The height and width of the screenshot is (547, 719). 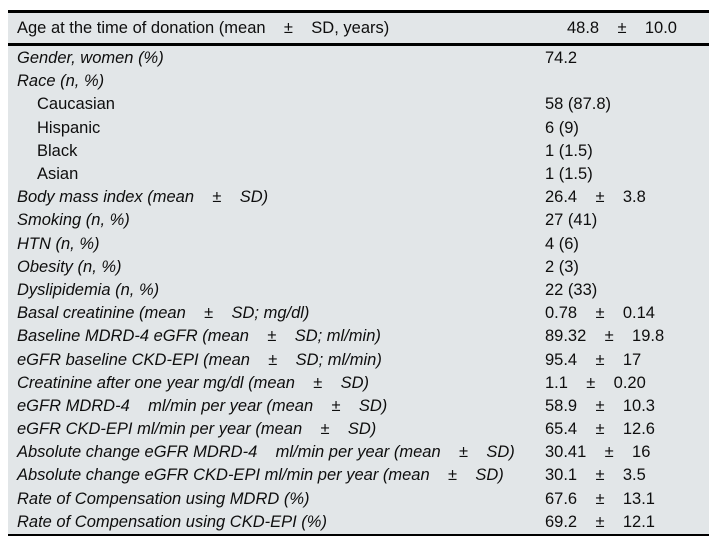 I want to click on row-value: 1.1 ± 0.20, so click(x=595, y=382).